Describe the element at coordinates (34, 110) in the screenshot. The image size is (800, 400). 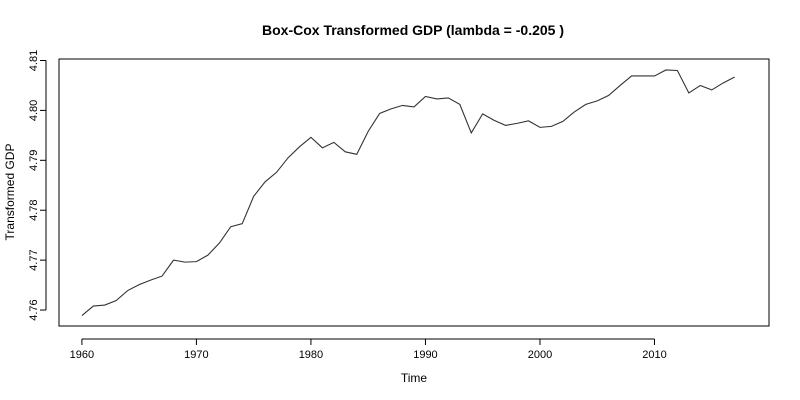
I see `y-tick-label: 4.80` at that location.